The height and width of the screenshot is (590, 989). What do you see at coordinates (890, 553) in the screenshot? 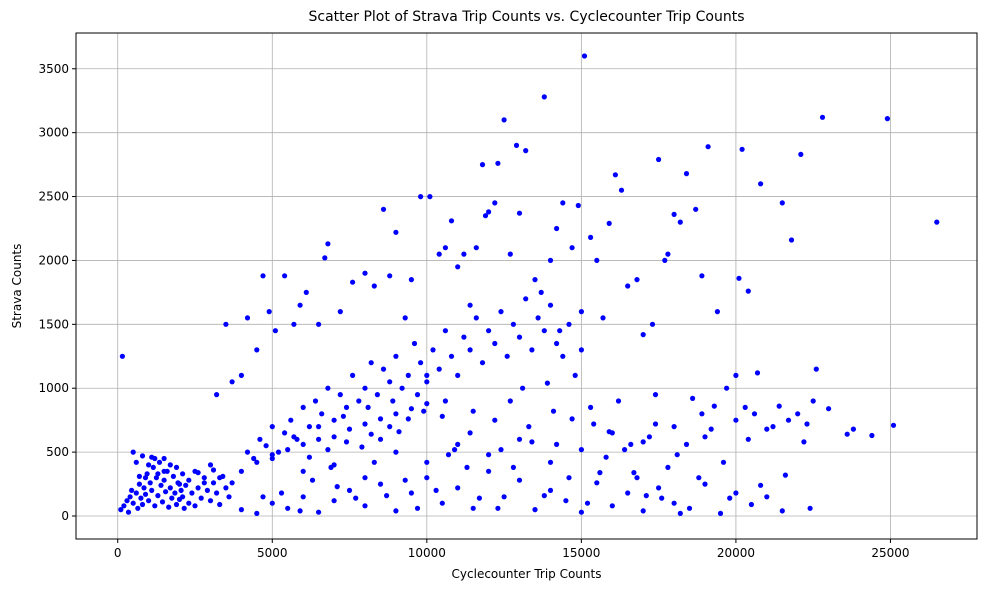
I see `x-tick-label: 25000` at bounding box center [890, 553].